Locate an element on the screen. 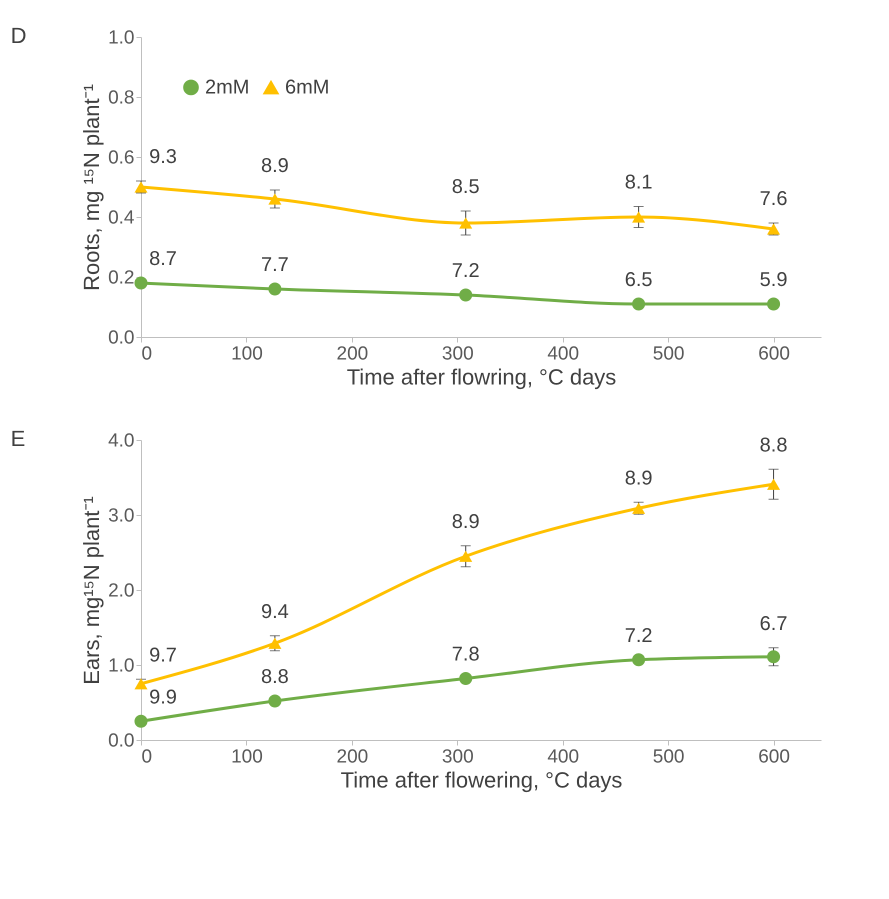 The height and width of the screenshot is (899, 889). y-tick-label: 3.0 is located at coordinates (121, 516).